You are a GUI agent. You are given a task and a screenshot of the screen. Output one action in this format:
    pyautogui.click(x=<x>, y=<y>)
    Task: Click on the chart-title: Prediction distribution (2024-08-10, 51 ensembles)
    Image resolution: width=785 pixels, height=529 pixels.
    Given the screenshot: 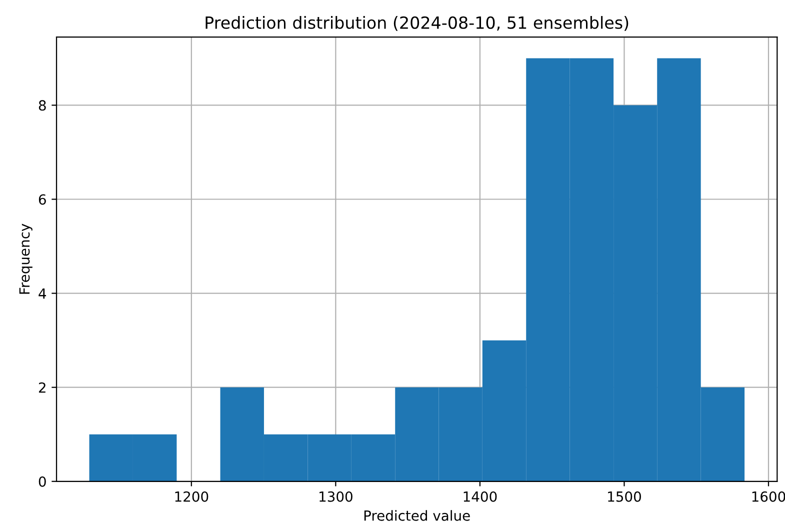 What is the action you would take?
    pyautogui.click(x=417, y=23)
    